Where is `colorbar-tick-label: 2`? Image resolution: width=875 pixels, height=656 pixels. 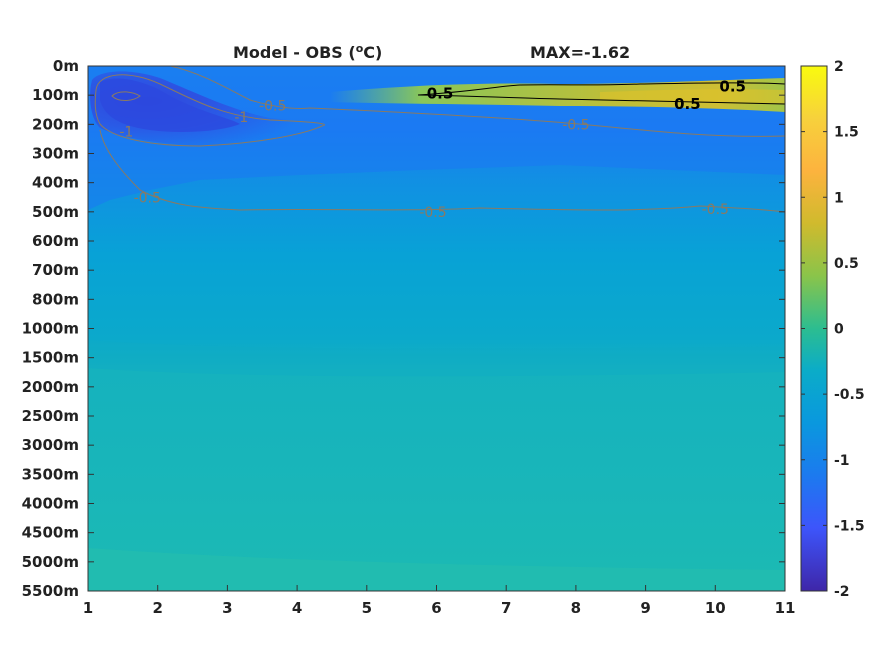 colorbar-tick-label: 2 is located at coordinates (839, 67).